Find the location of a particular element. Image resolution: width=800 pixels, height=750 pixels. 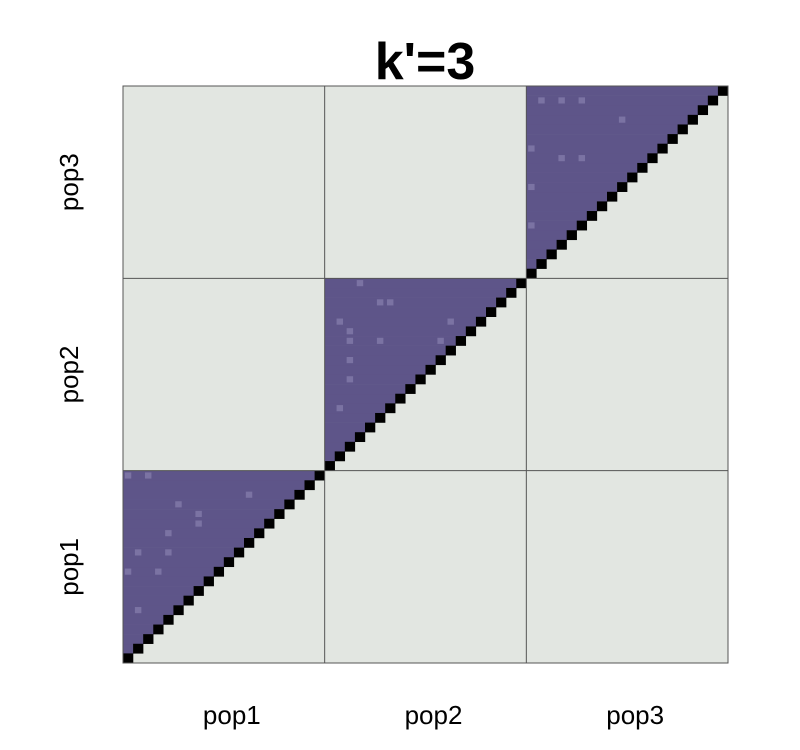

x-tick-label-pop3: pop3 is located at coordinates (635, 715).